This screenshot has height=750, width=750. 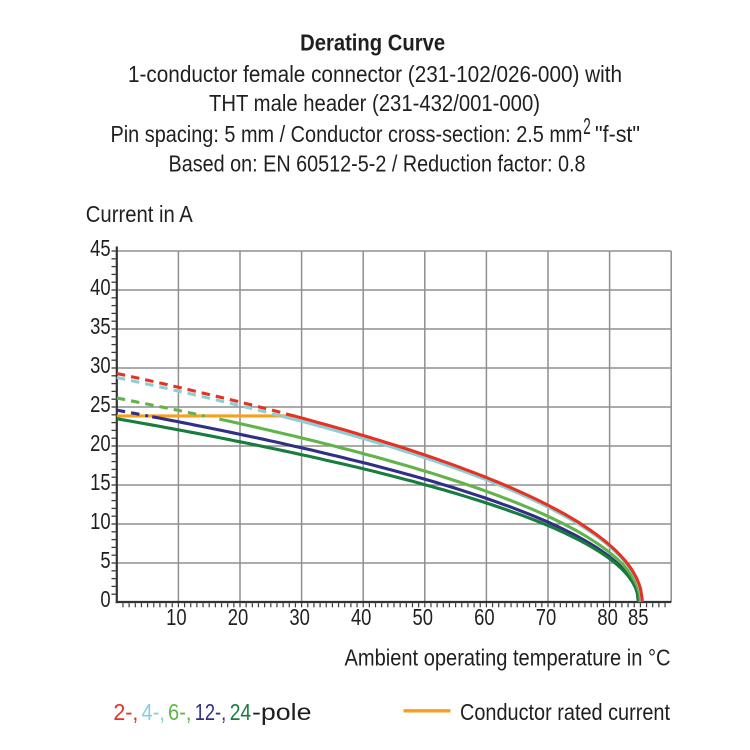 What do you see at coordinates (140, 214) in the screenshot?
I see `svg-text: Current in A` at bounding box center [140, 214].